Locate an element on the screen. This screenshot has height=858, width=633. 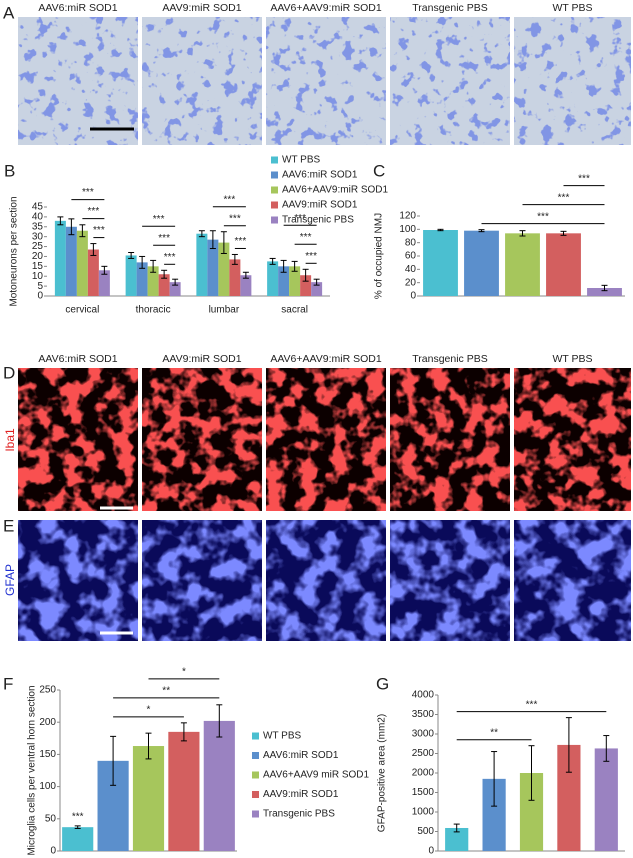
y-tick-label: 1000 is located at coordinates (423, 812).